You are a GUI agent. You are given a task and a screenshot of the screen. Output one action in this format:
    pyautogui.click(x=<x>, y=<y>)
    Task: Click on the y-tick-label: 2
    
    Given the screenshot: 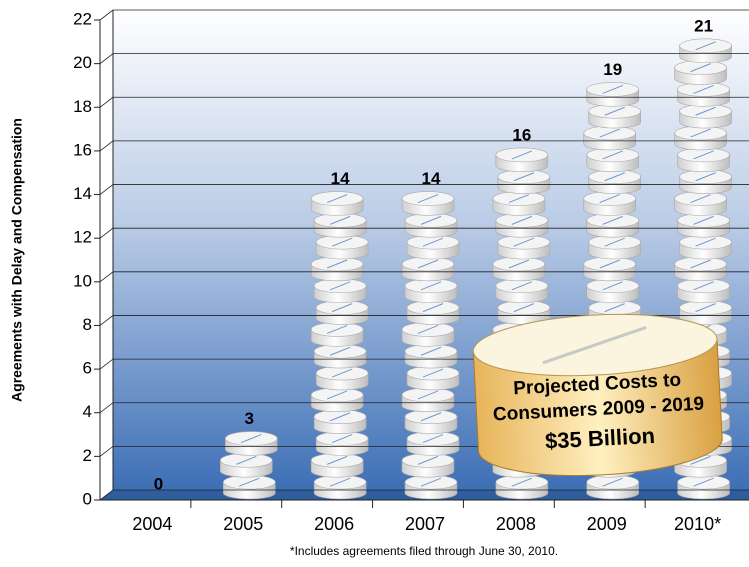 What is the action you would take?
    pyautogui.click(x=87, y=455)
    